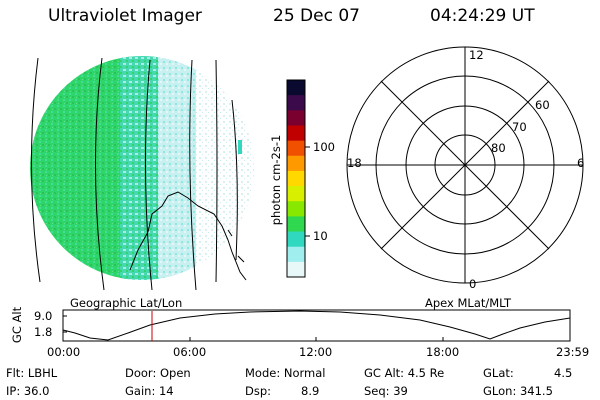 This screenshot has height=400, width=600. What do you see at coordinates (581, 163) in the screenshot?
I see `mlt-label-6: 6` at bounding box center [581, 163].